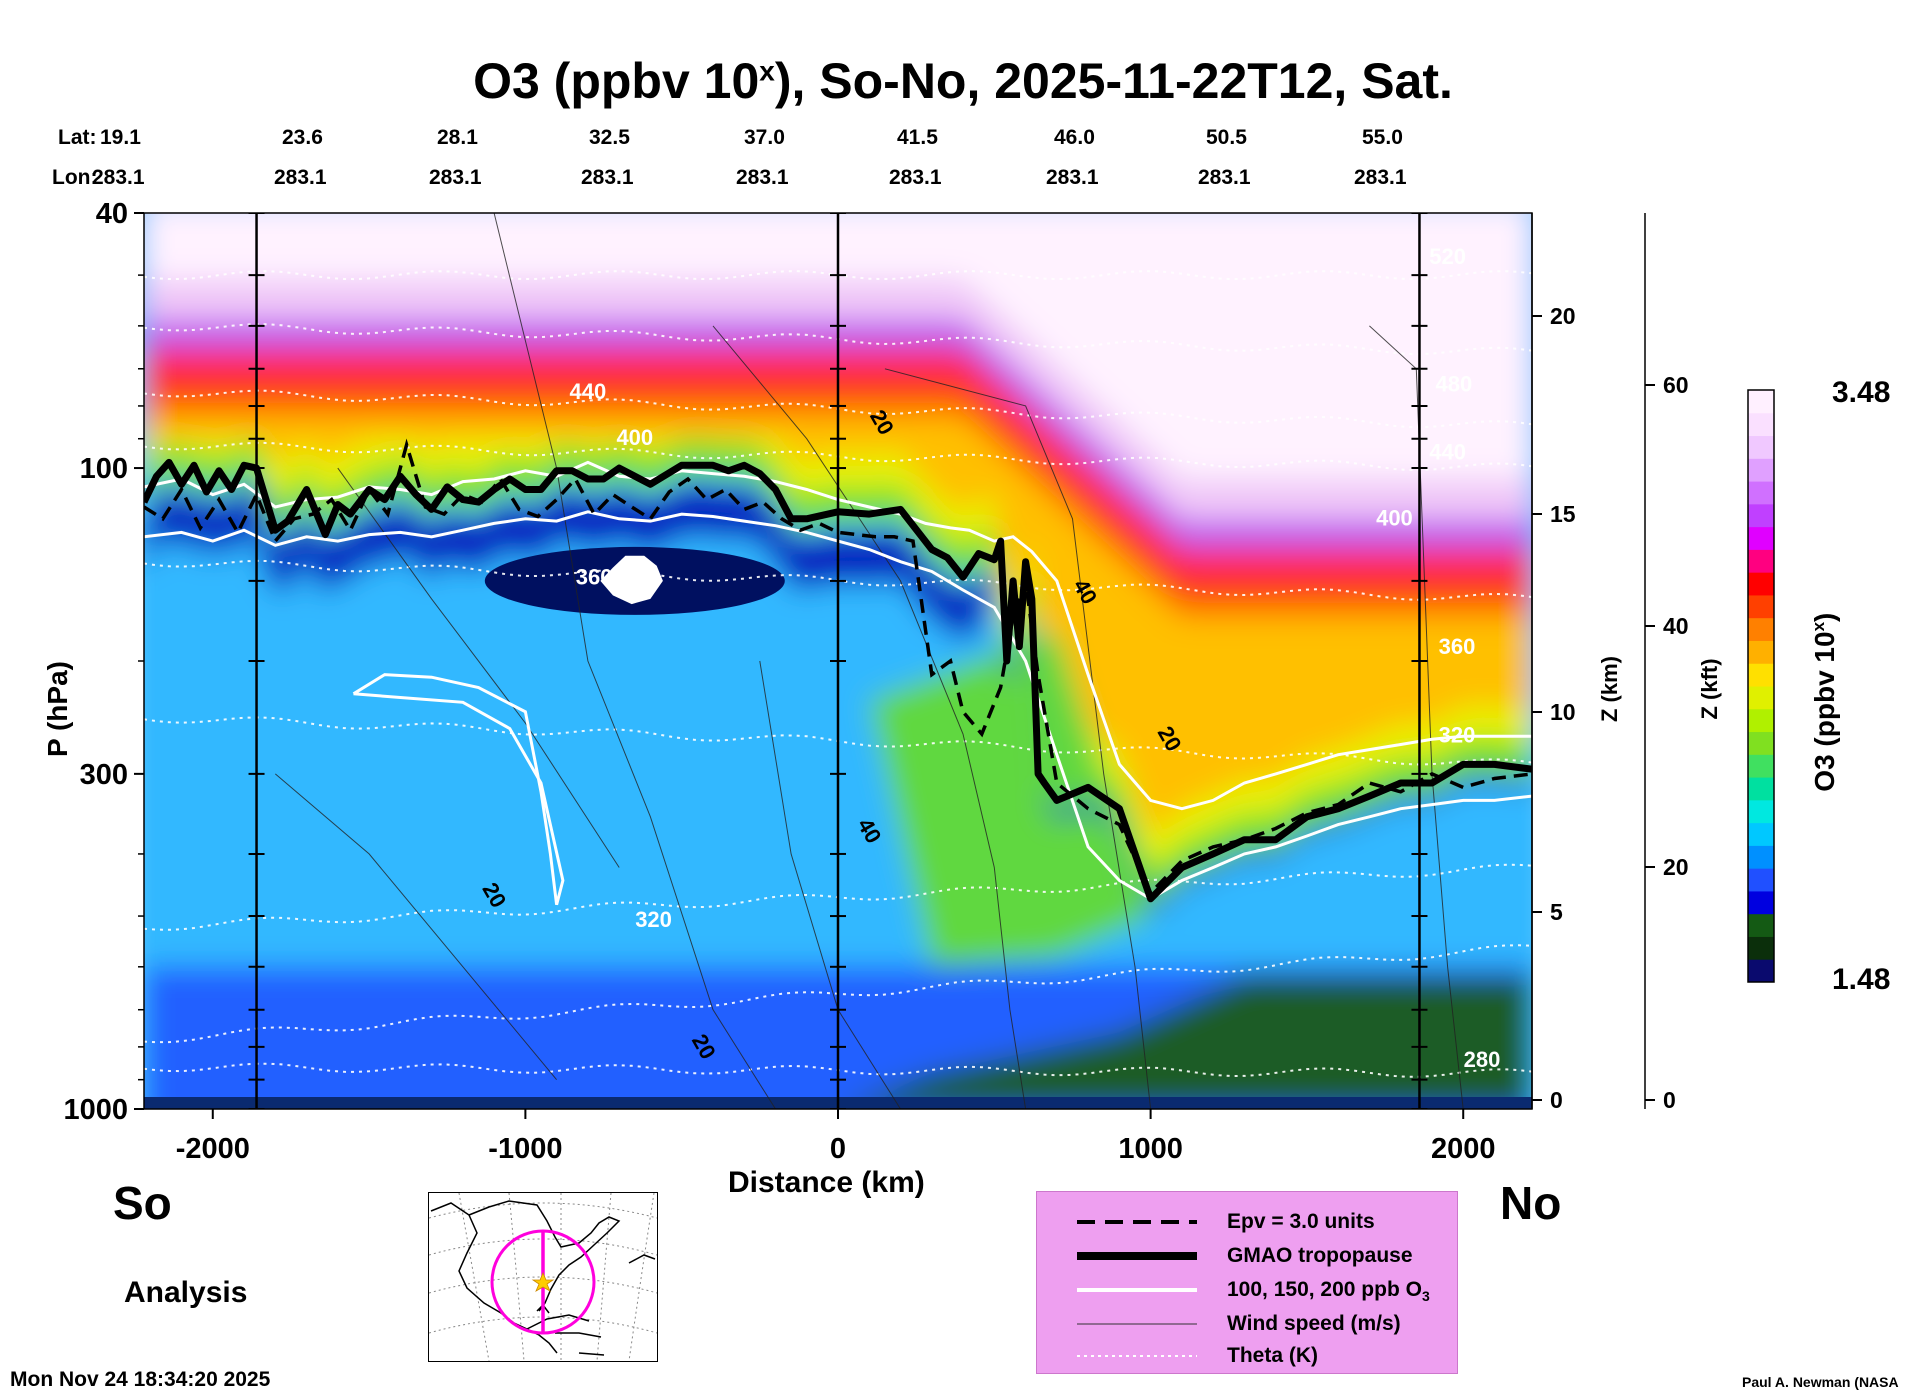 This screenshot has width=1926, height=1394. I want to click on credit: Paul A. Newman (NASA, so click(1820, 1382).